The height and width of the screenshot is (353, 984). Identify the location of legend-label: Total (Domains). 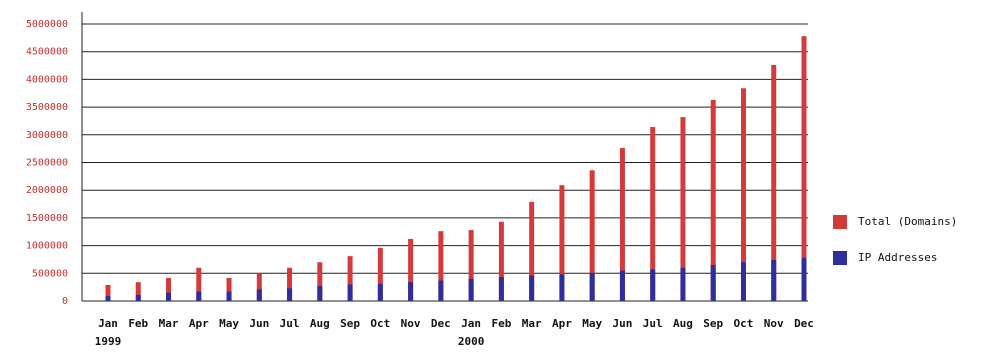
(907, 221).